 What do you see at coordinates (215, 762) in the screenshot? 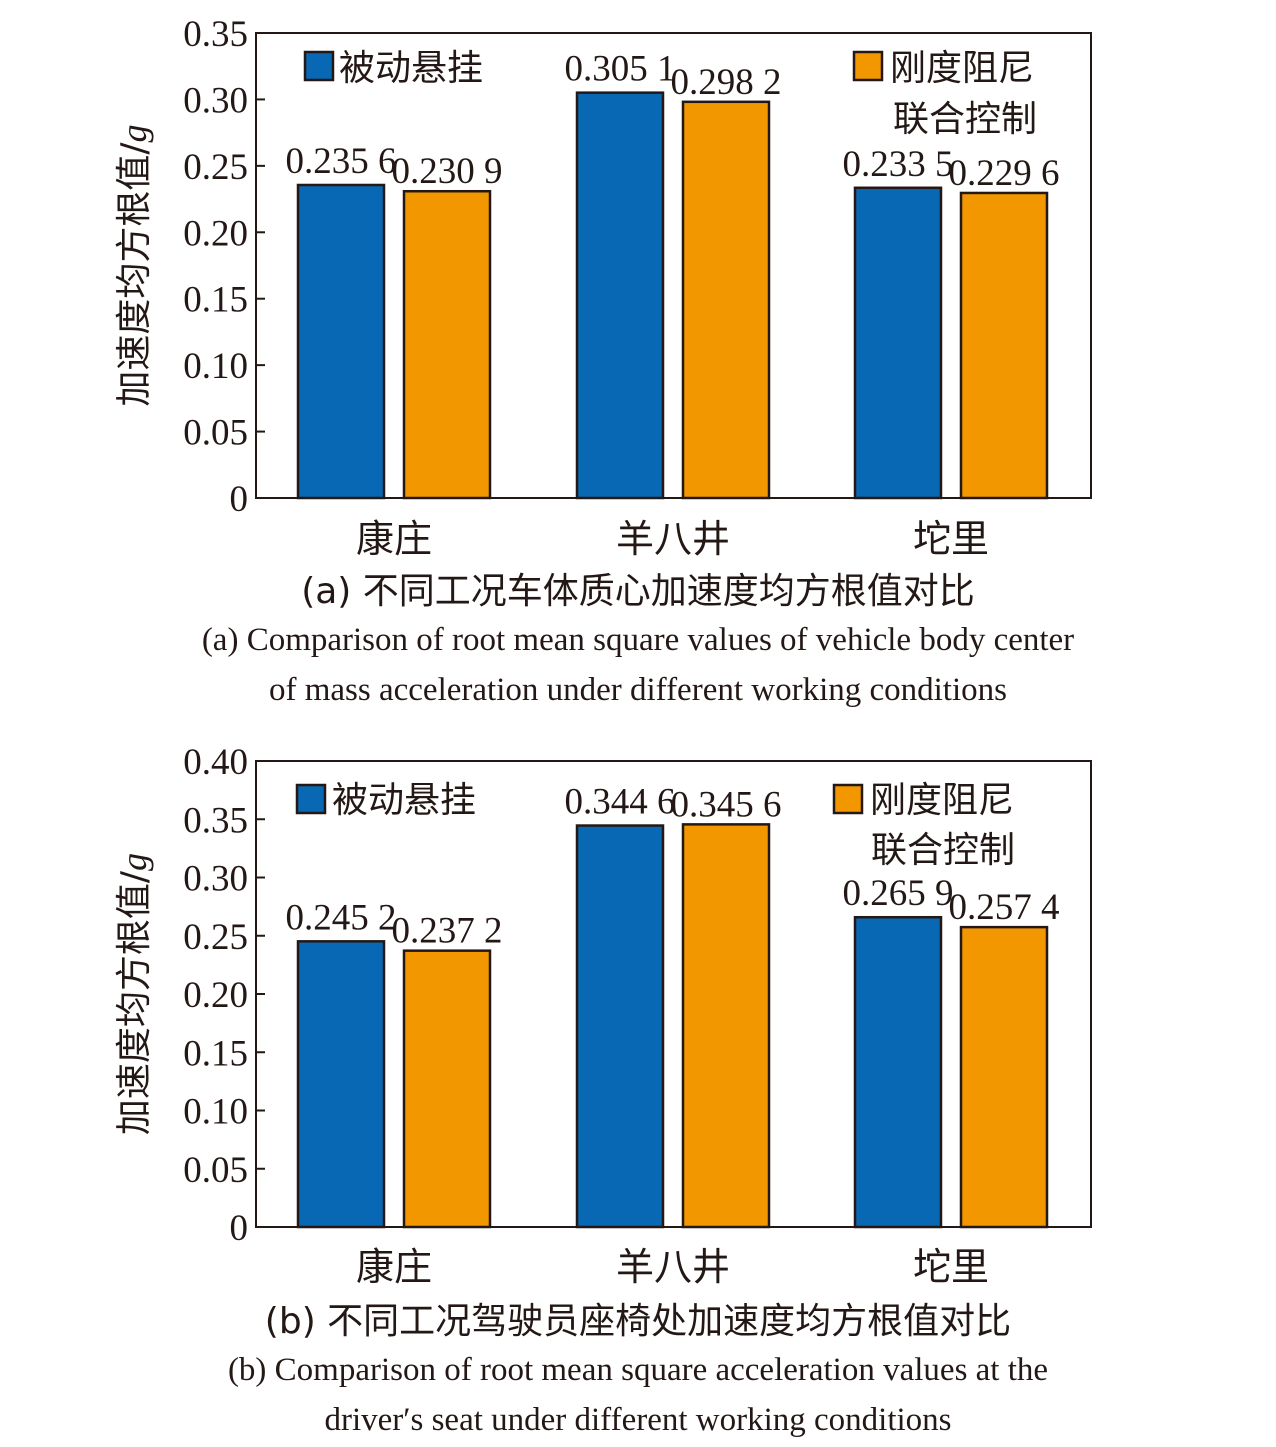
I see `y-tick-label: 0.40` at bounding box center [215, 762].